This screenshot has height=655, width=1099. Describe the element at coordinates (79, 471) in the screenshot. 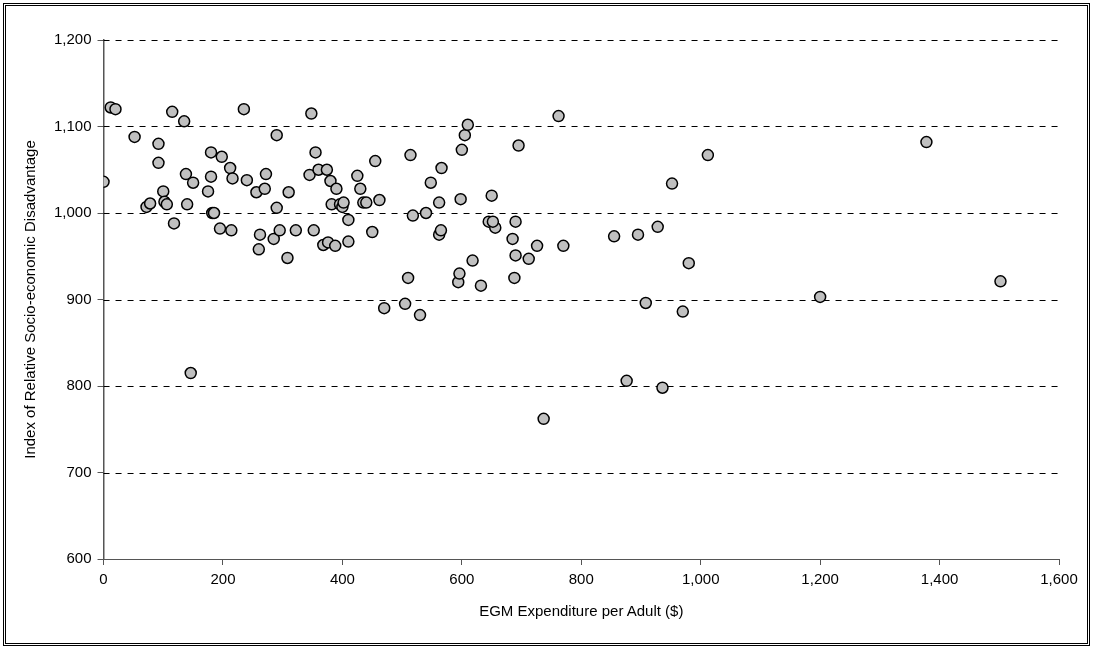

I see `y-tick-label: 700` at that location.